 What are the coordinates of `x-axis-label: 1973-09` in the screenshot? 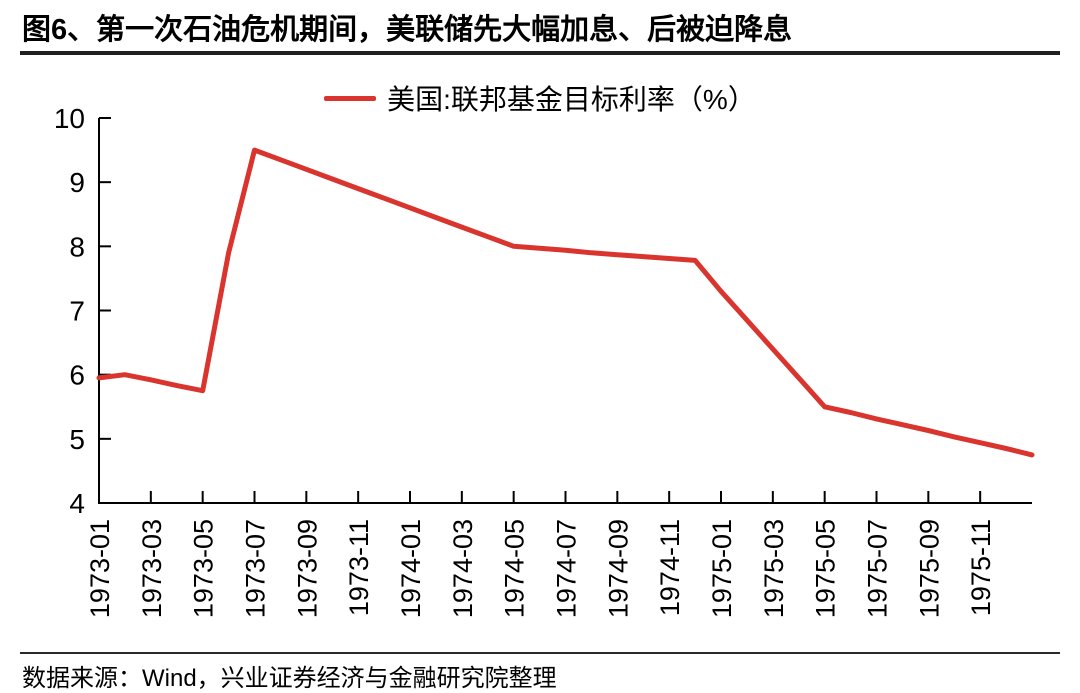 It's located at (307, 568).